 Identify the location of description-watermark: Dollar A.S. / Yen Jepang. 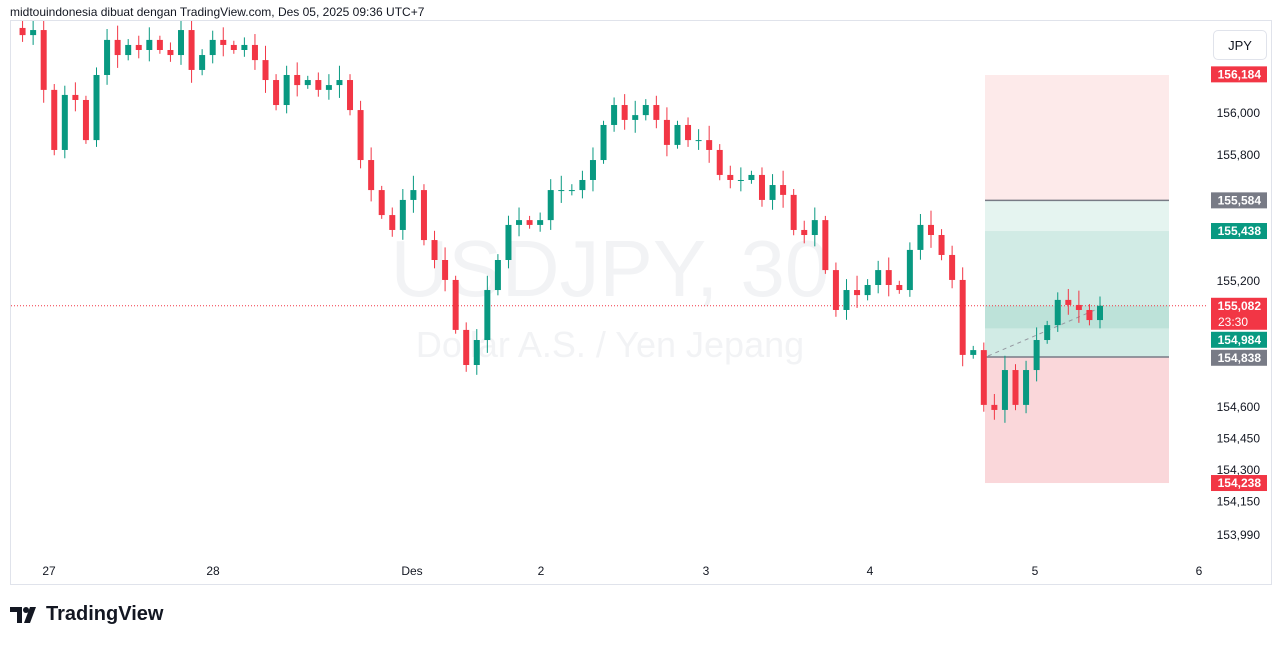
(610, 344).